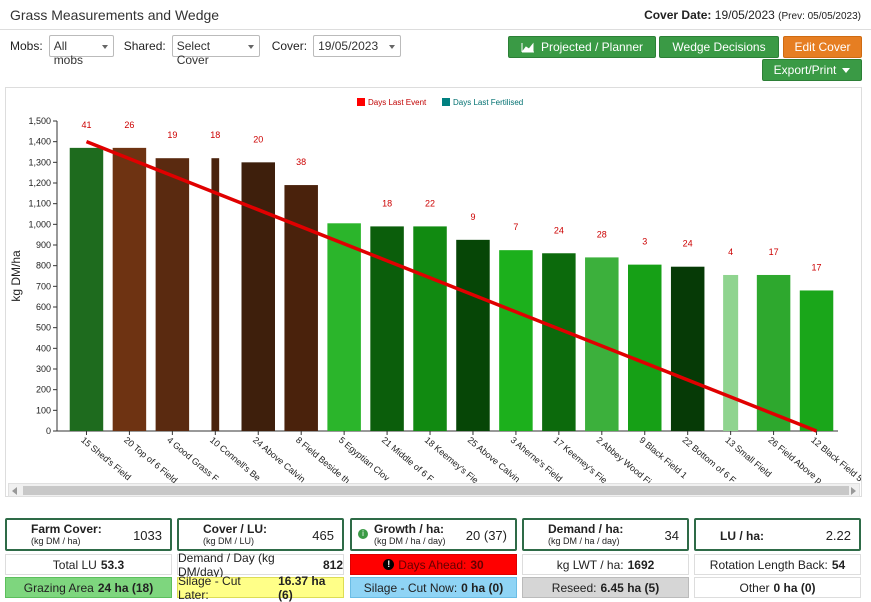 Image resolution: width=871 pixels, height=602 pixels. I want to click on y-tick-label: 900, so click(43, 245).